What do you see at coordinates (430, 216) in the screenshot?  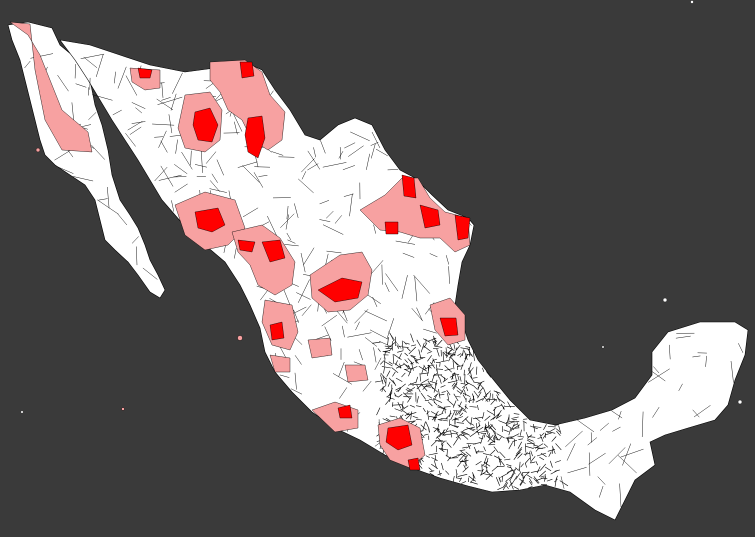 I see `region-strong` at bounding box center [430, 216].